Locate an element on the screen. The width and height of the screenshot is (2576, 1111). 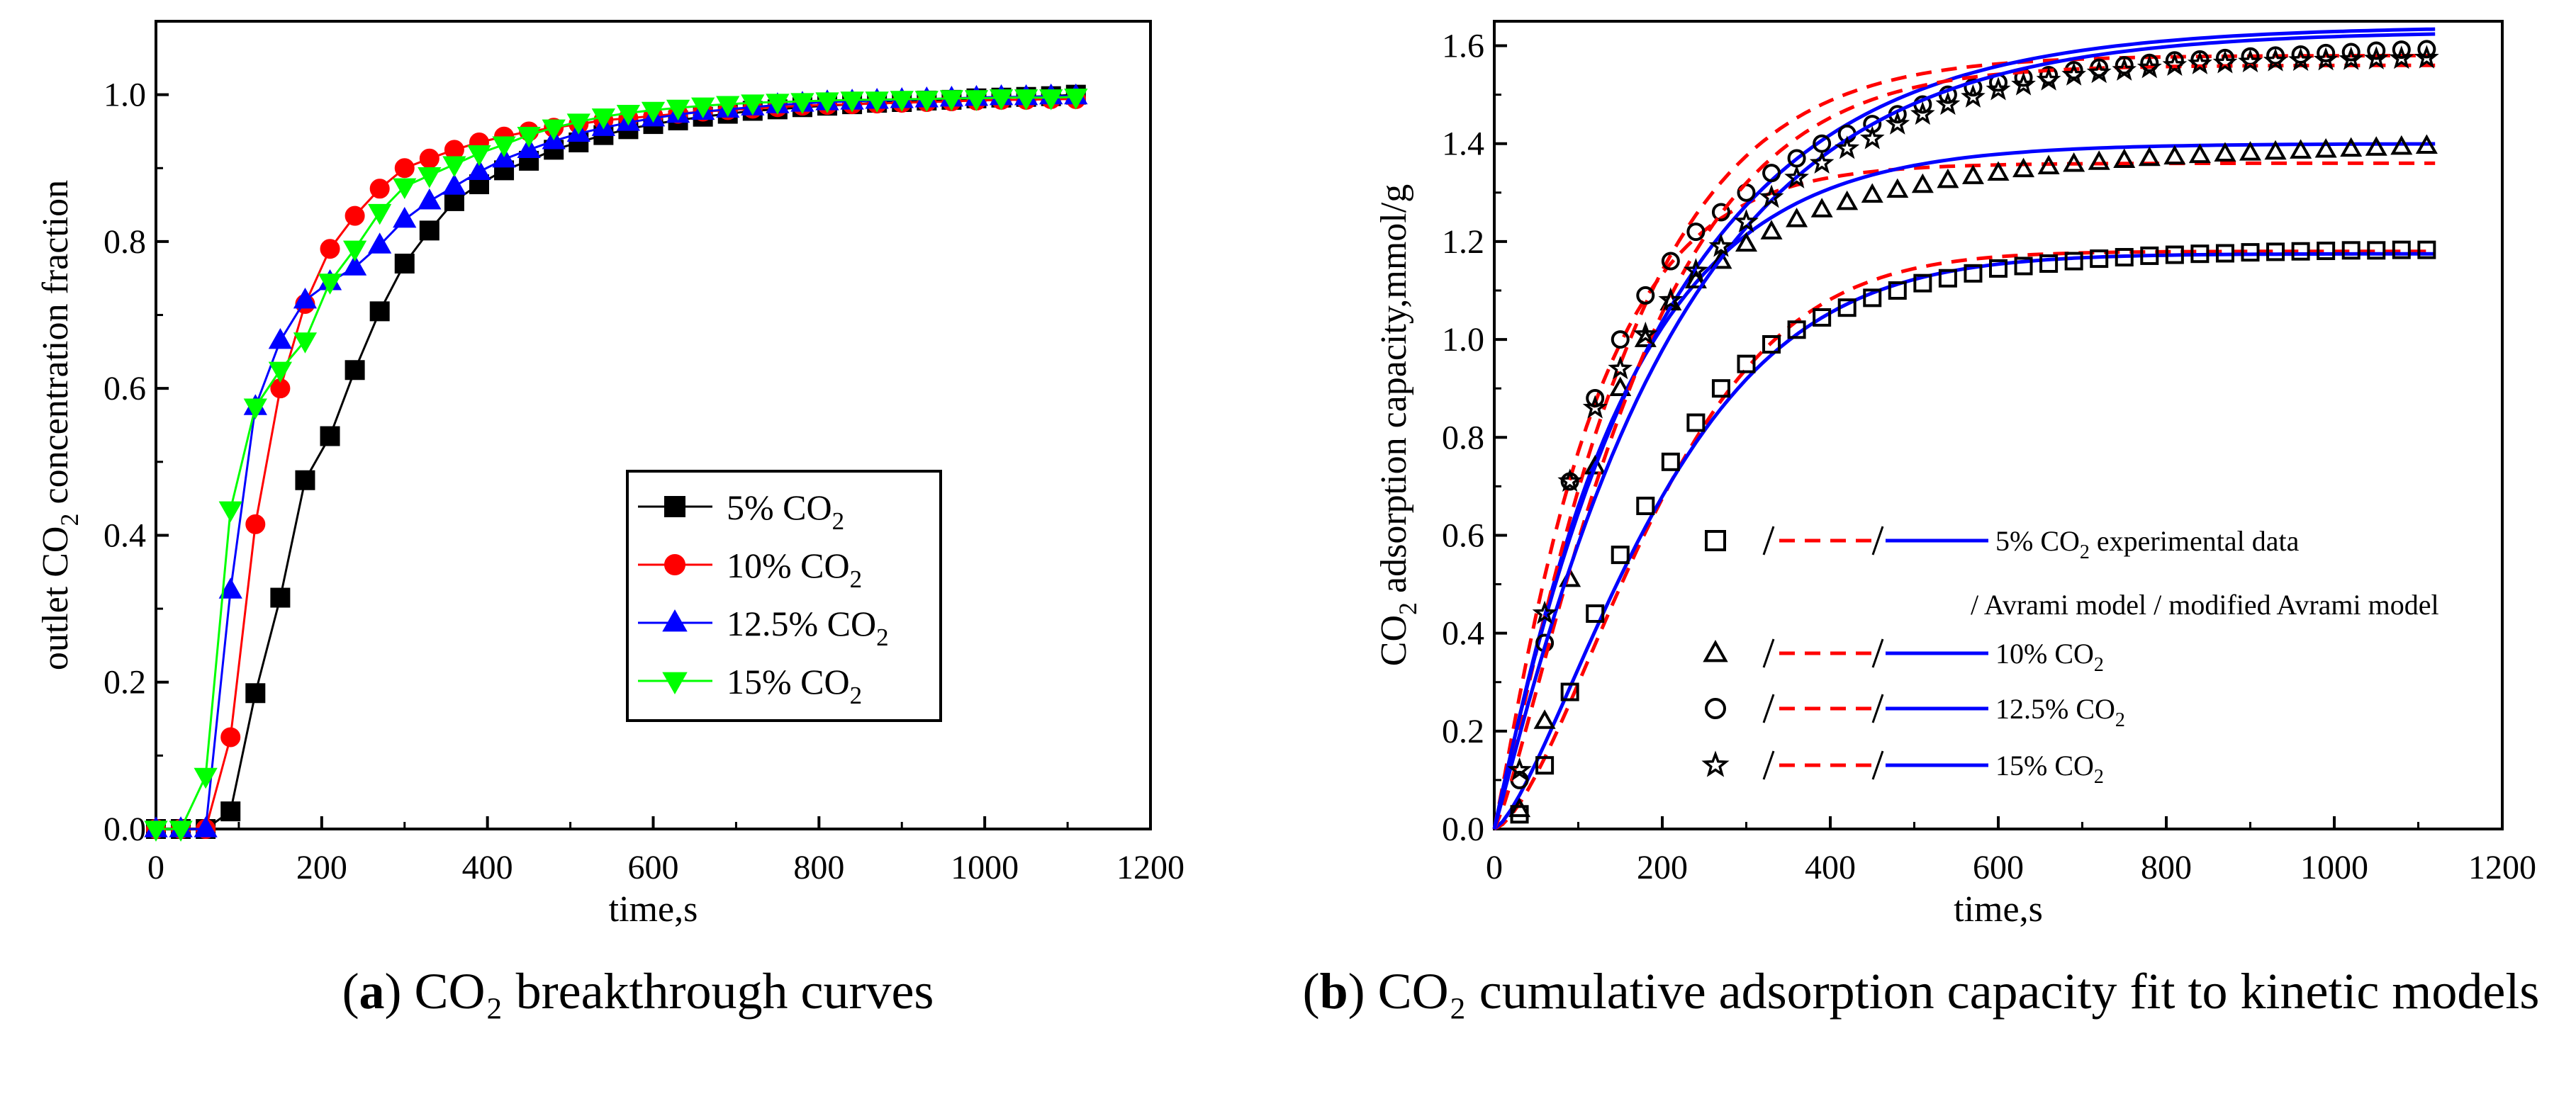
chart-a-legend-label: 5% CO2​ is located at coordinates (786, 511).